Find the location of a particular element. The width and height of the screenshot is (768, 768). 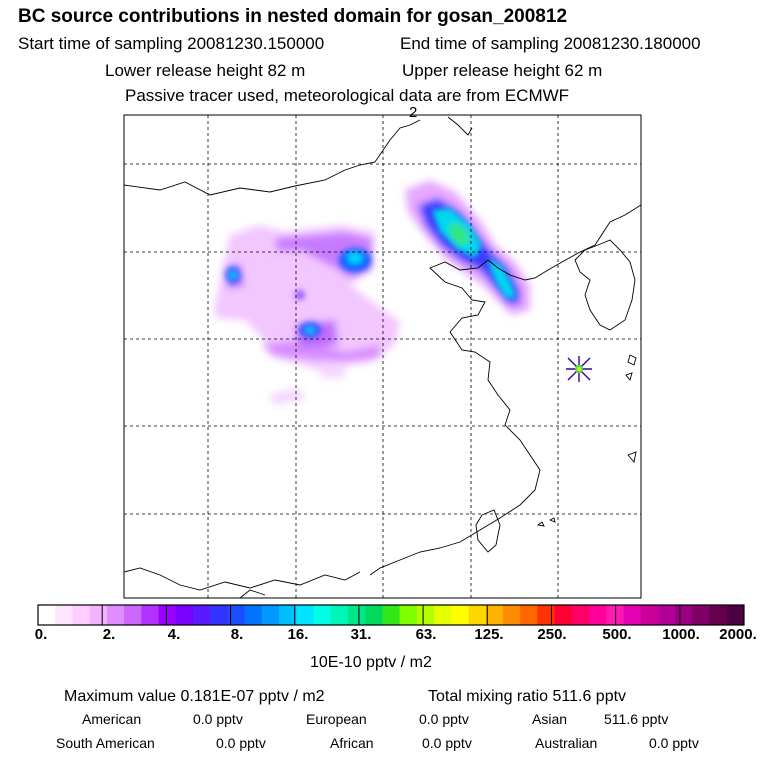

australian-label: Australian is located at coordinates (566, 743).